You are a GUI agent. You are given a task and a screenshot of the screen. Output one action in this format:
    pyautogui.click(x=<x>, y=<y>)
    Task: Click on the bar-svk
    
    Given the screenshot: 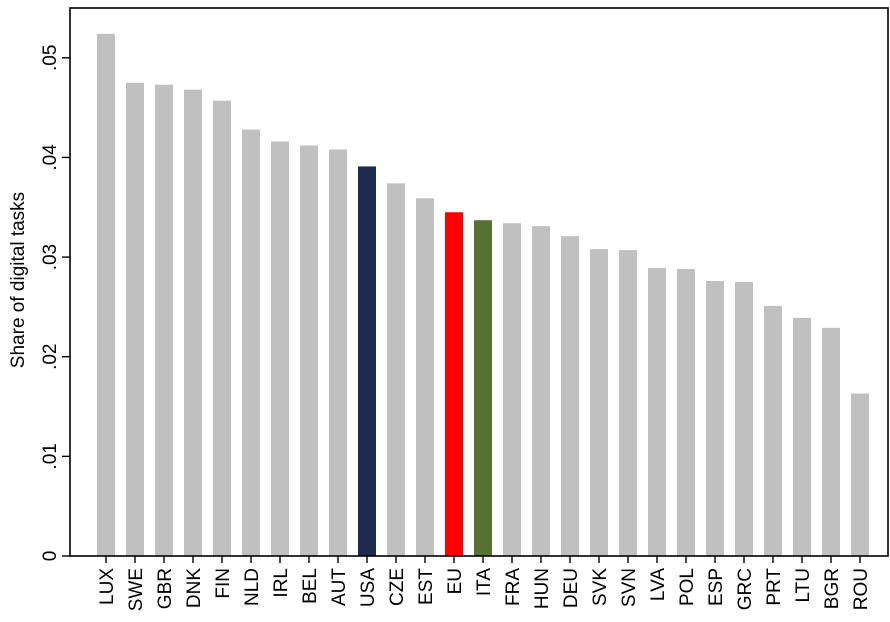 What is the action you would take?
    pyautogui.click(x=599, y=402)
    